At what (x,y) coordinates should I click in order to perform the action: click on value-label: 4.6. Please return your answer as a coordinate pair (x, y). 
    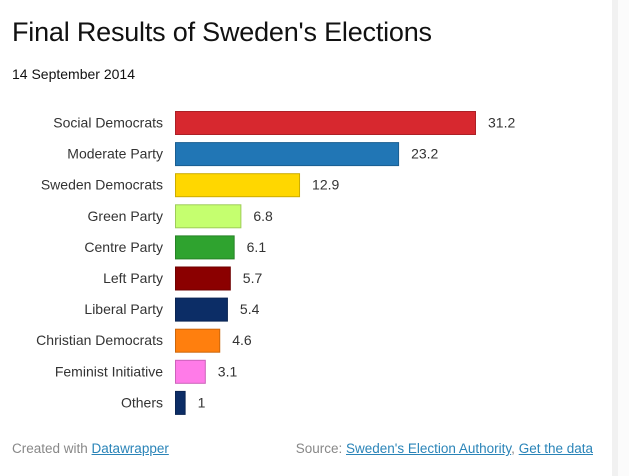
    Looking at the image, I should click on (242, 340).